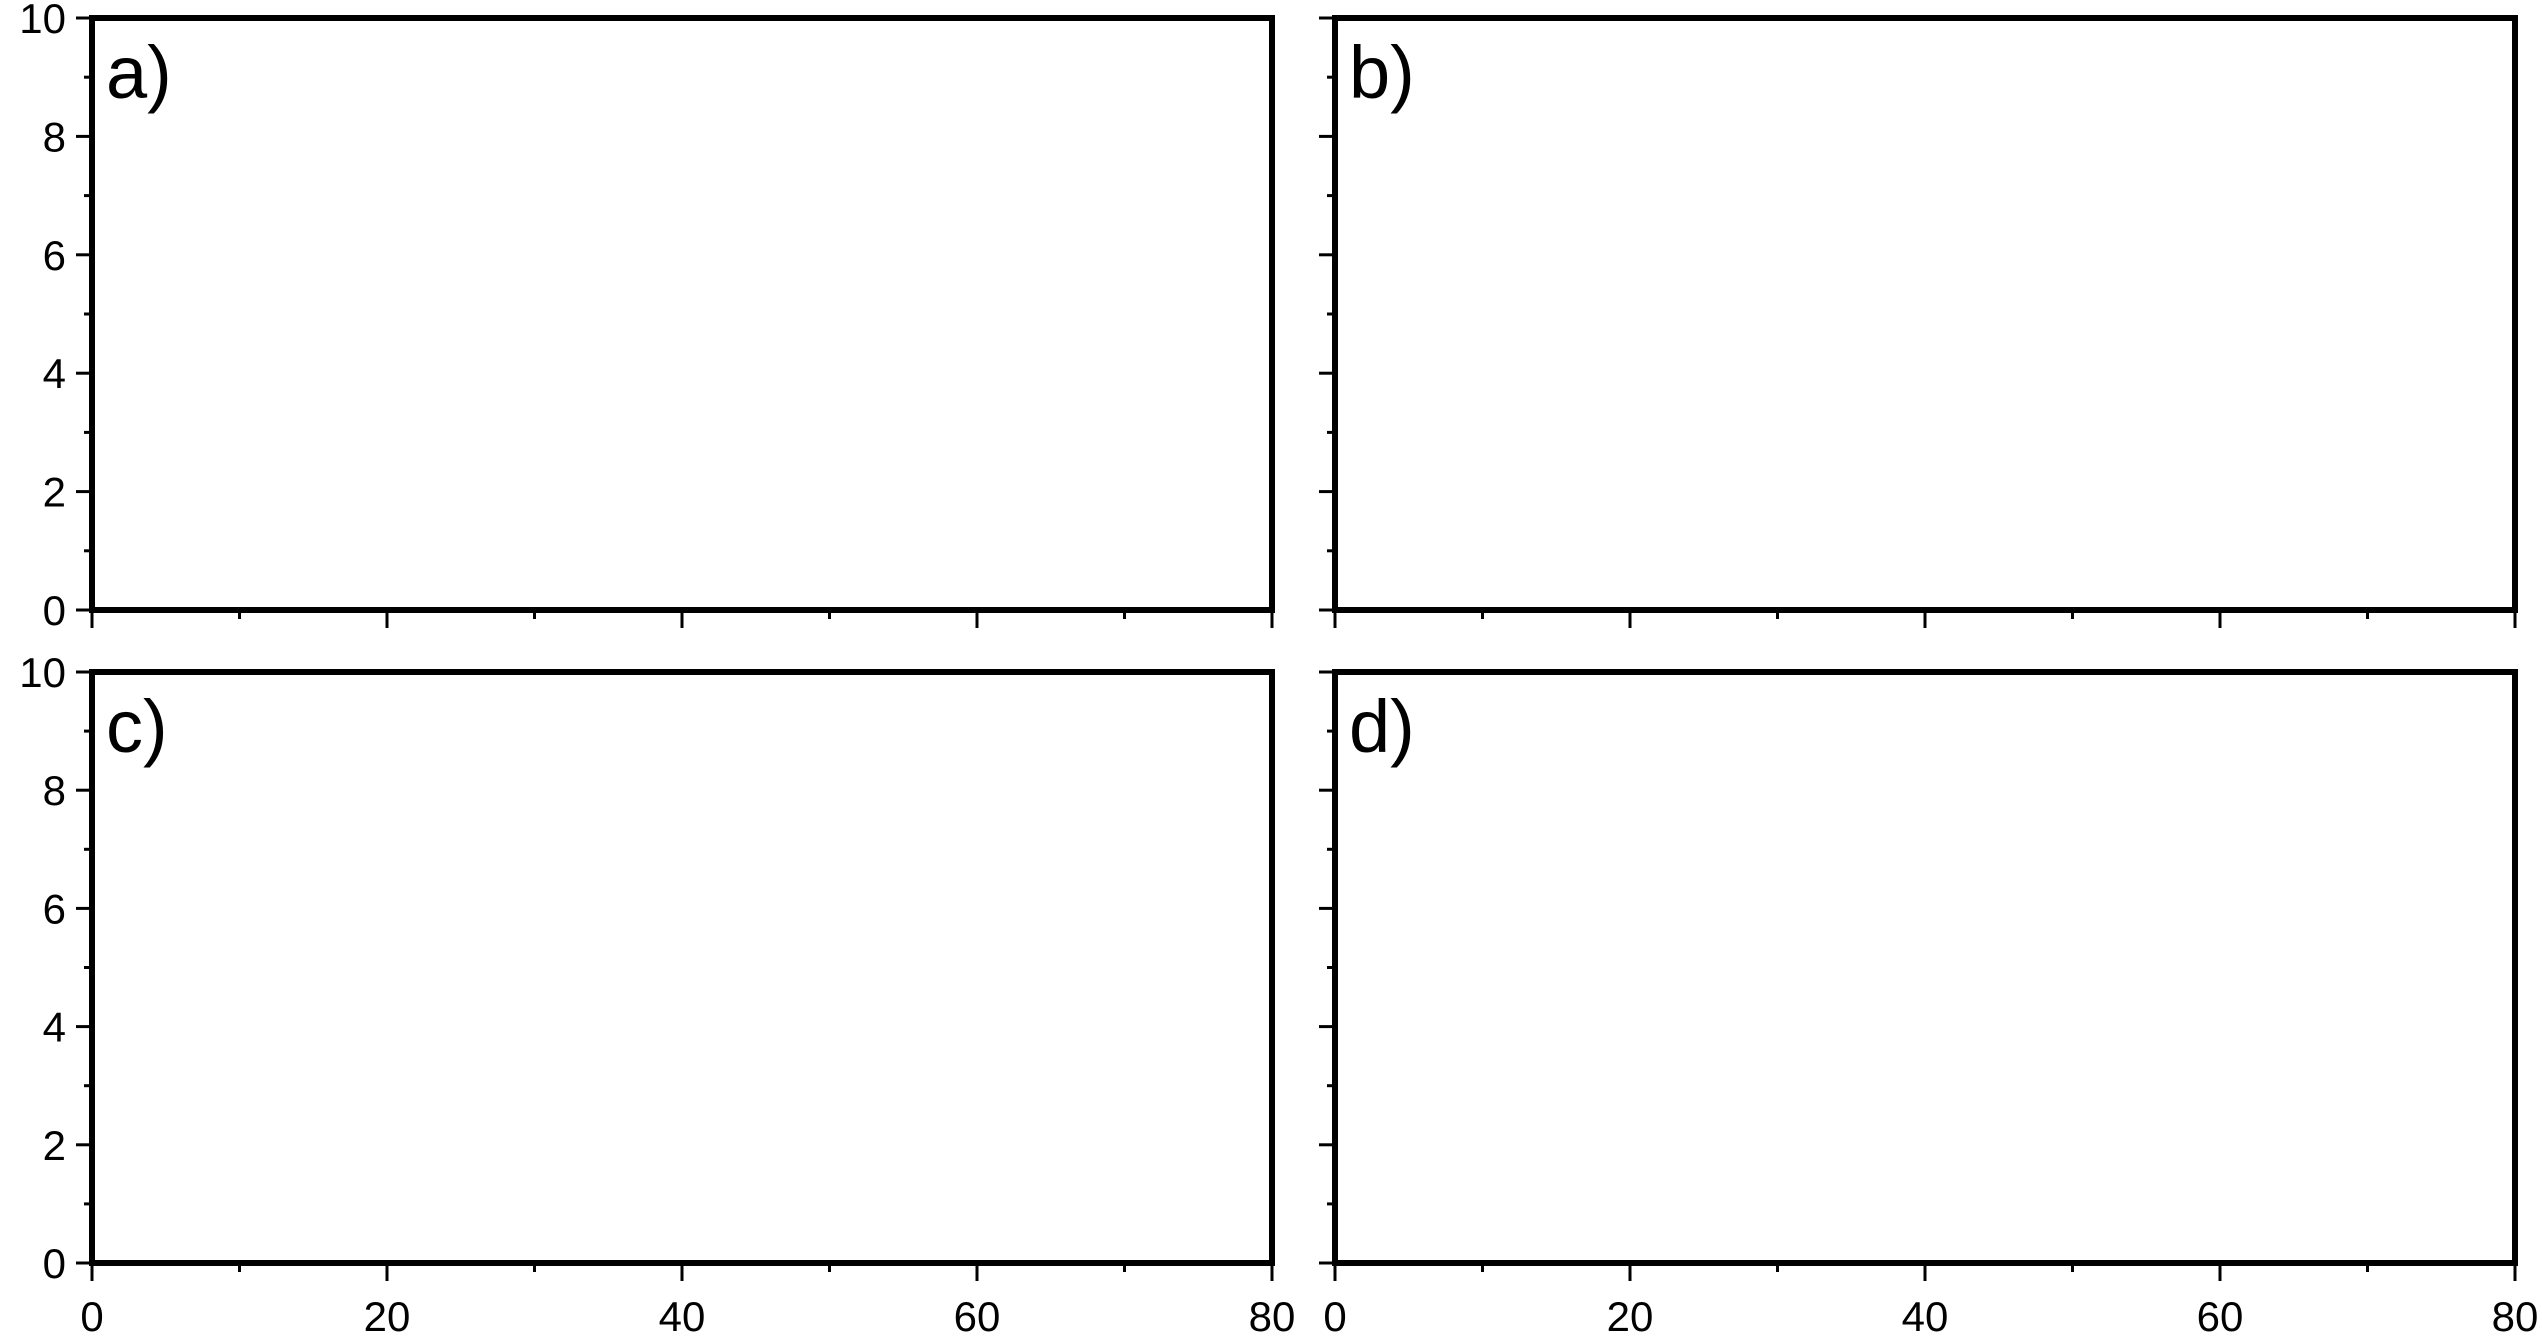 The image size is (2542, 1341). Describe the element at coordinates (91, 1316) in the screenshot. I see `panel-c-x-tick-label: 0` at that location.